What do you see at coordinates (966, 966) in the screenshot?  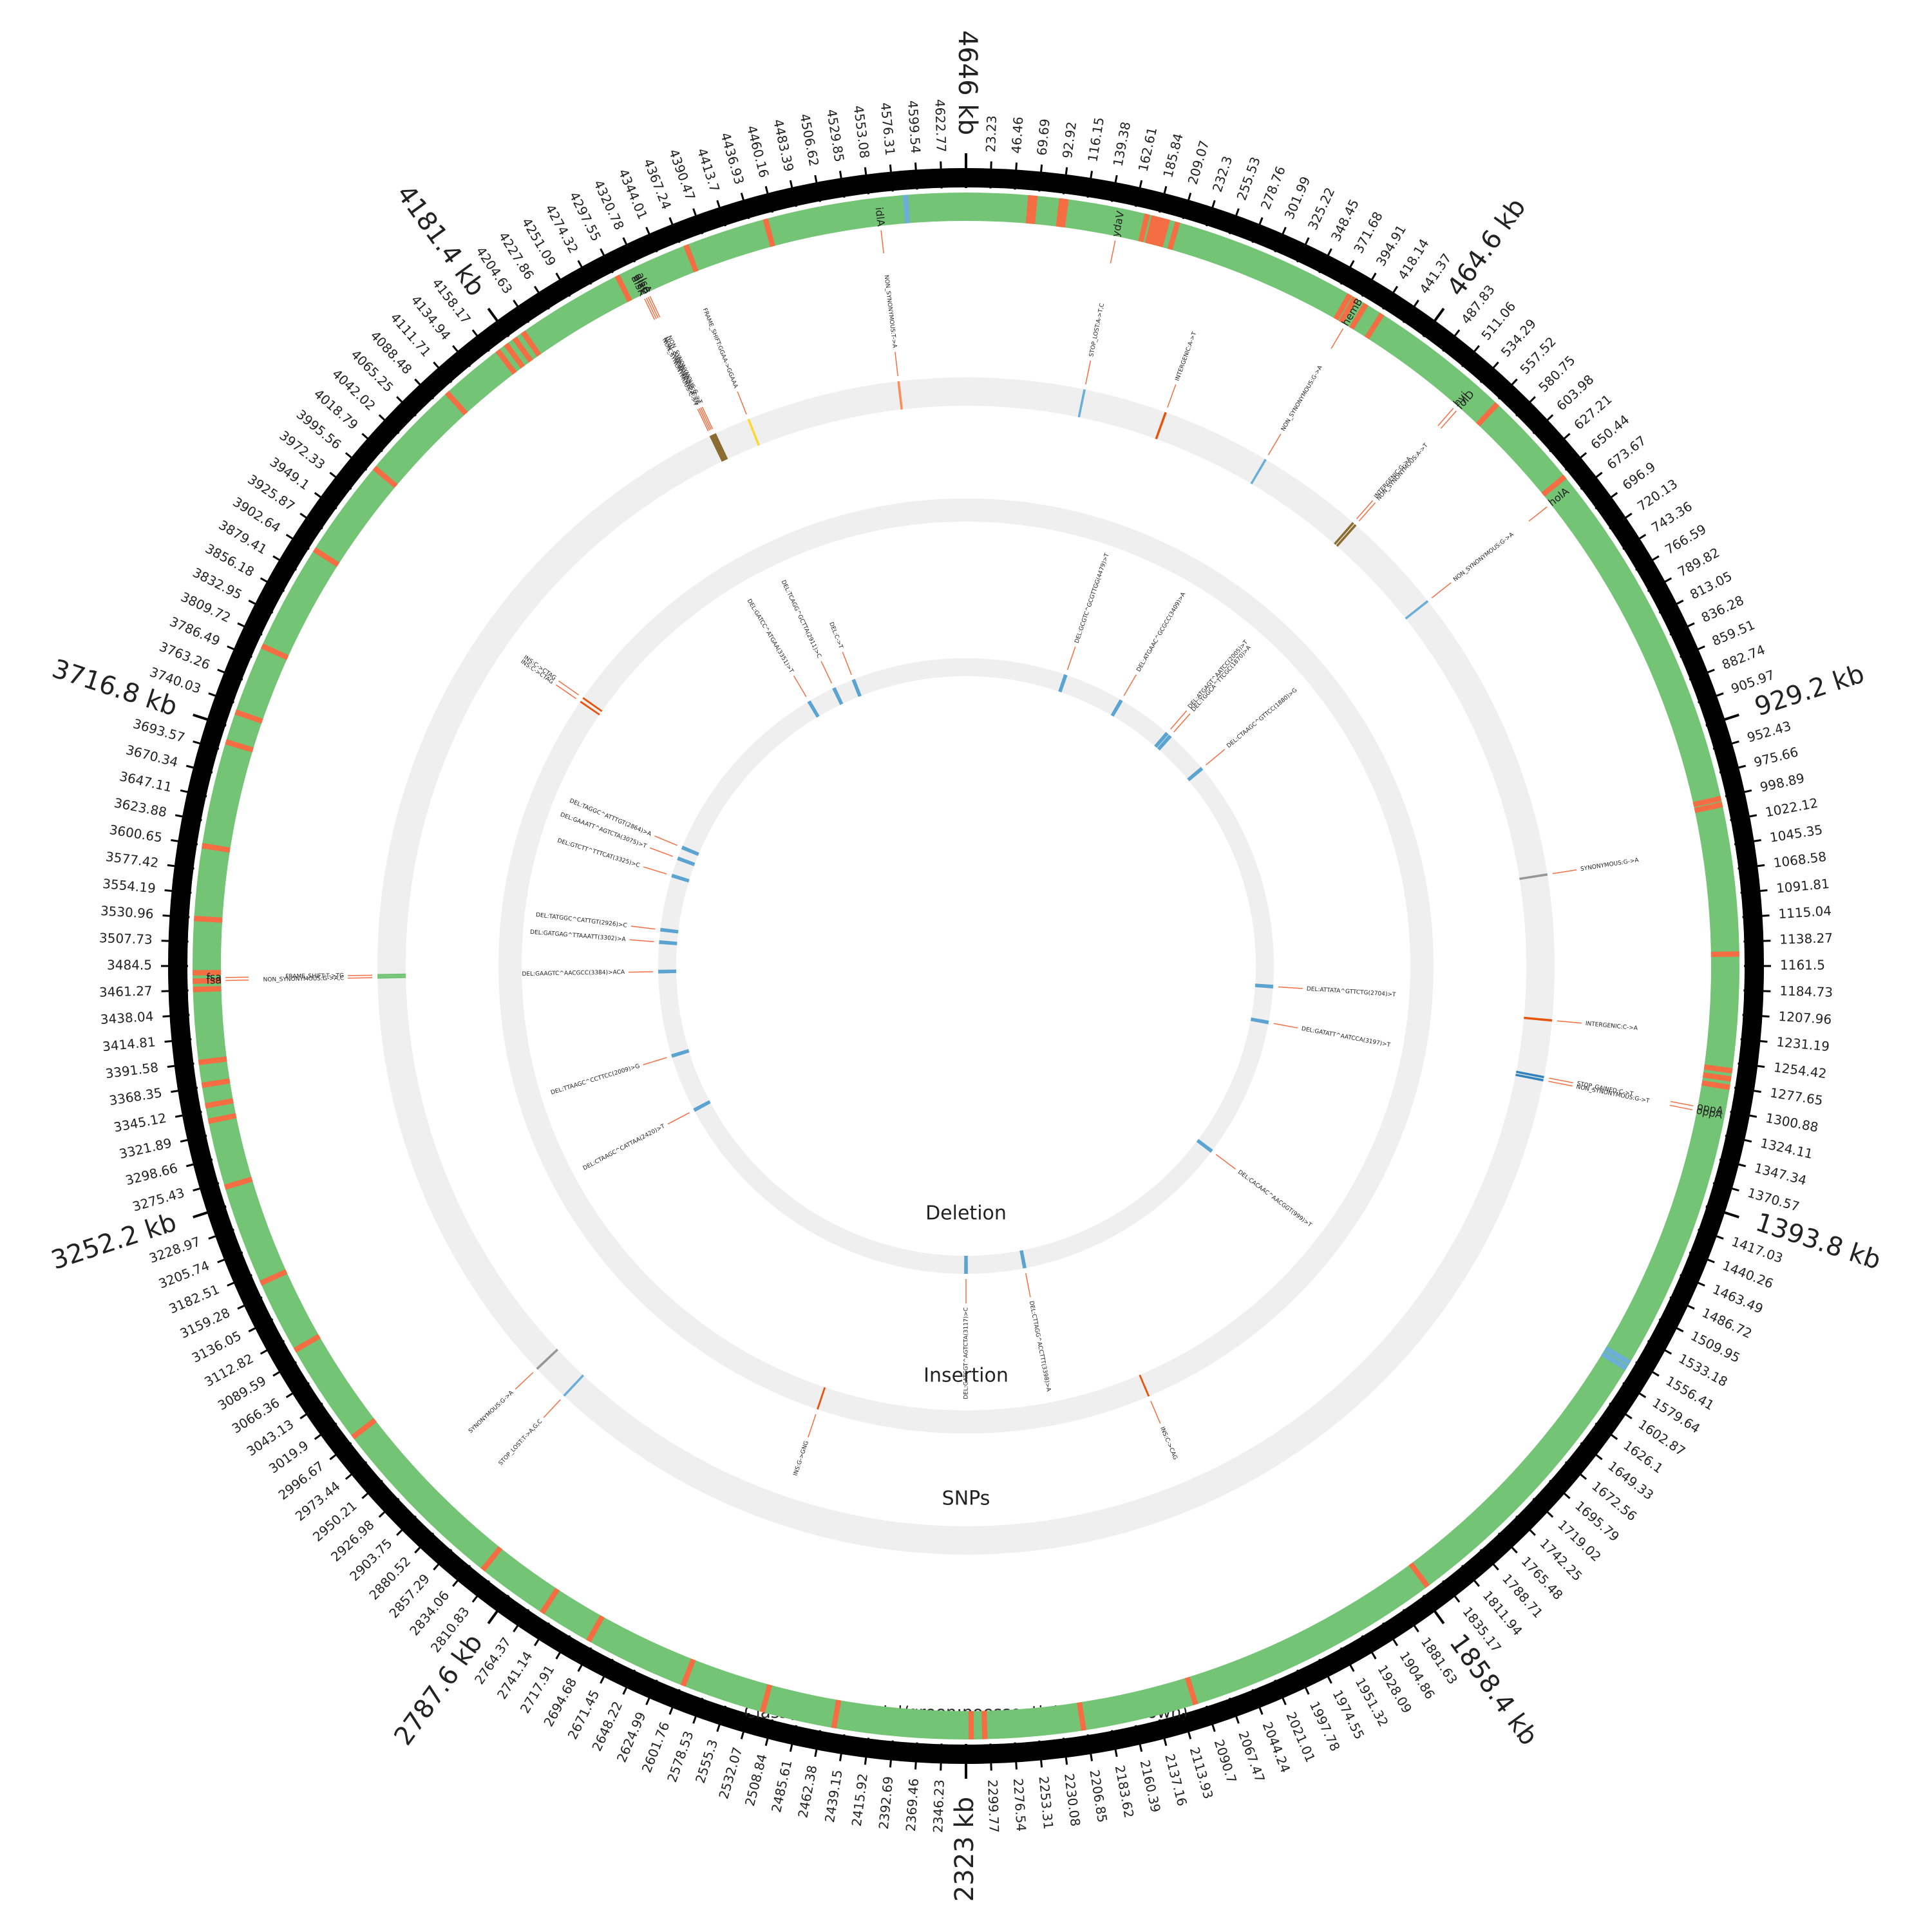 I see `track-ring` at bounding box center [966, 966].